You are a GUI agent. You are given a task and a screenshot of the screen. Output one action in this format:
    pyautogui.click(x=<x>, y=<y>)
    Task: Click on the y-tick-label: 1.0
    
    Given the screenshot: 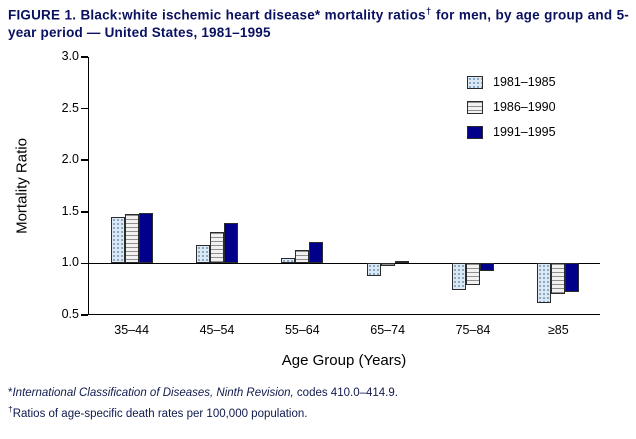 What is the action you would take?
    pyautogui.click(x=70, y=262)
    